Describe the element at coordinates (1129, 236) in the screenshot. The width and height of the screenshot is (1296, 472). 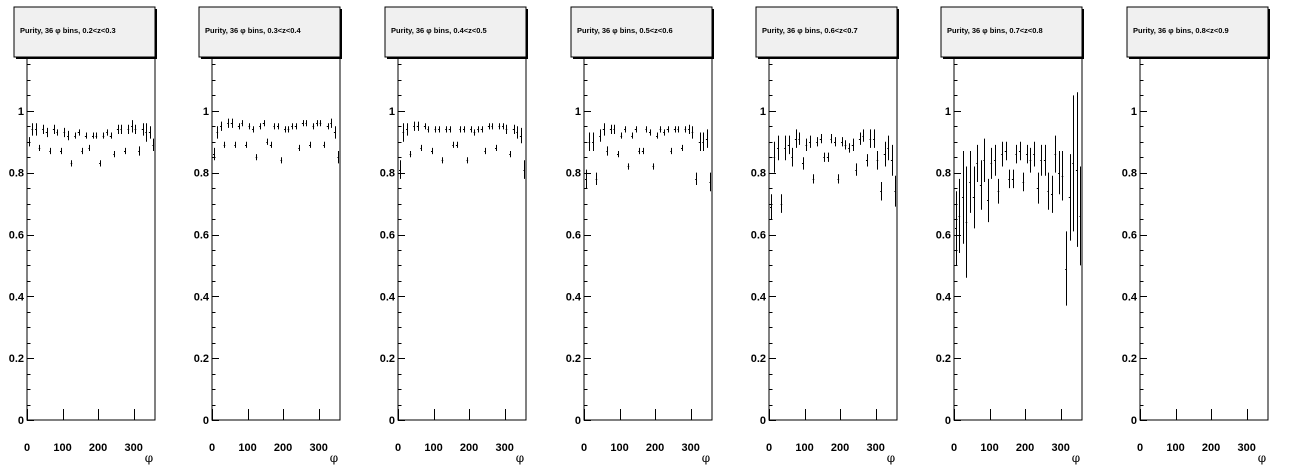
I see `y-tick-label: 0.6` at that location.